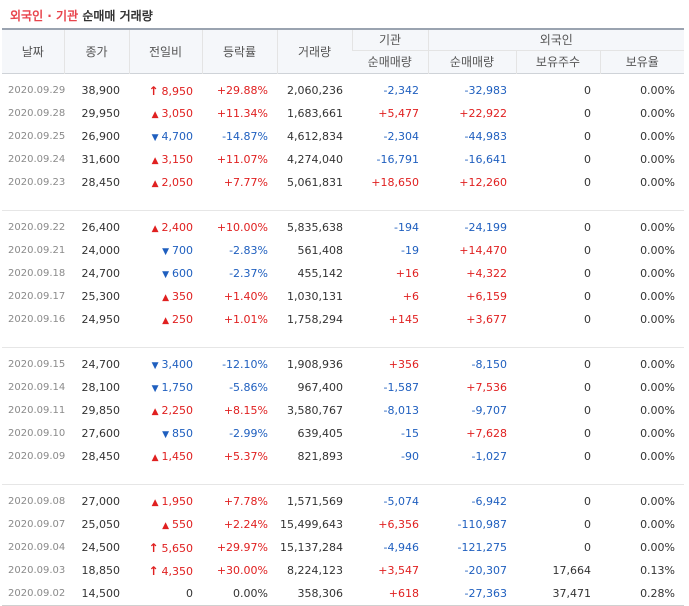 The height and width of the screenshot is (606, 689). I want to click on change-value: 250, so click(182, 319).